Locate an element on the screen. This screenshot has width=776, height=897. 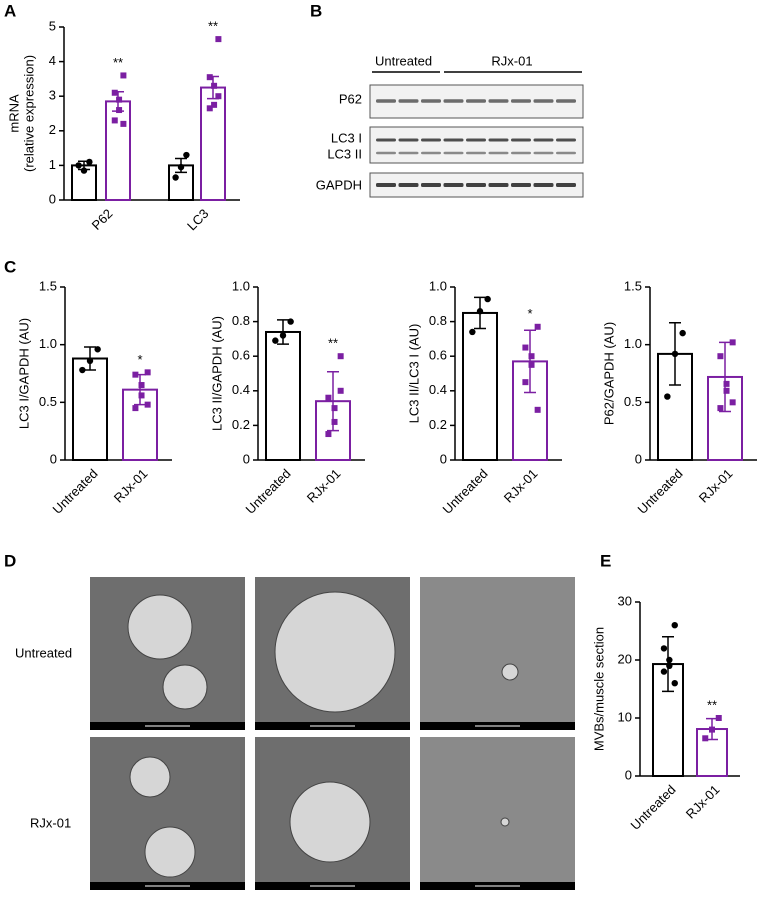
blot-row-label: LC3 II is located at coordinates (344, 153).